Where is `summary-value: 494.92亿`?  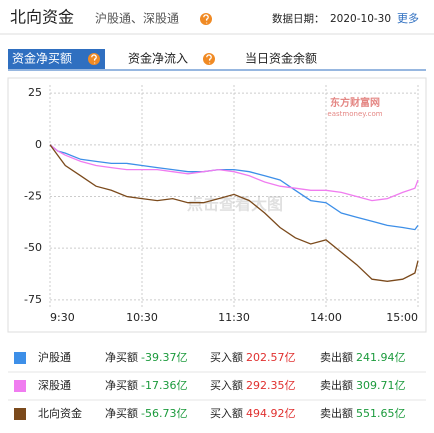 summary-value: 494.92亿 is located at coordinates (271, 413).